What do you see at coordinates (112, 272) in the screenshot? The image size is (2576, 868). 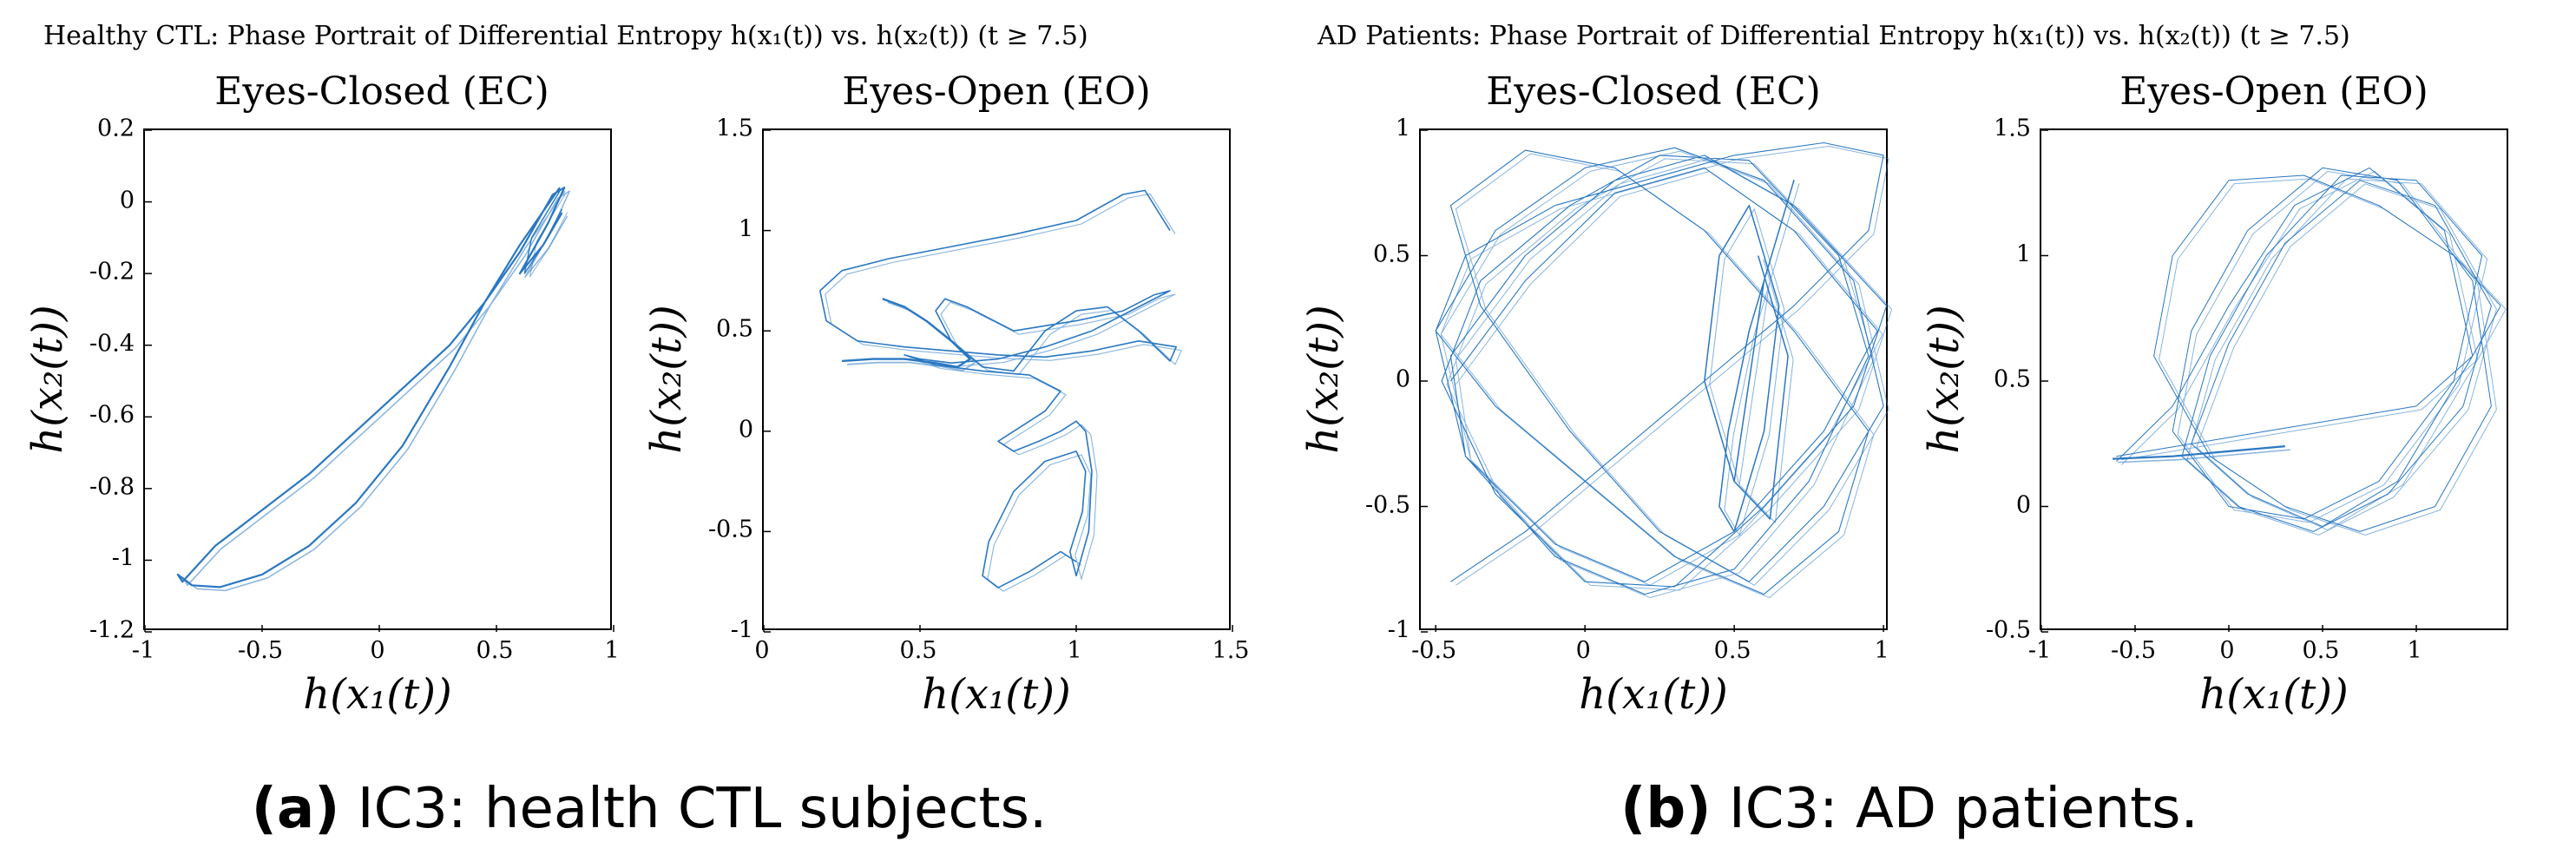 I see `y-tick-label: -0.2` at bounding box center [112, 272].